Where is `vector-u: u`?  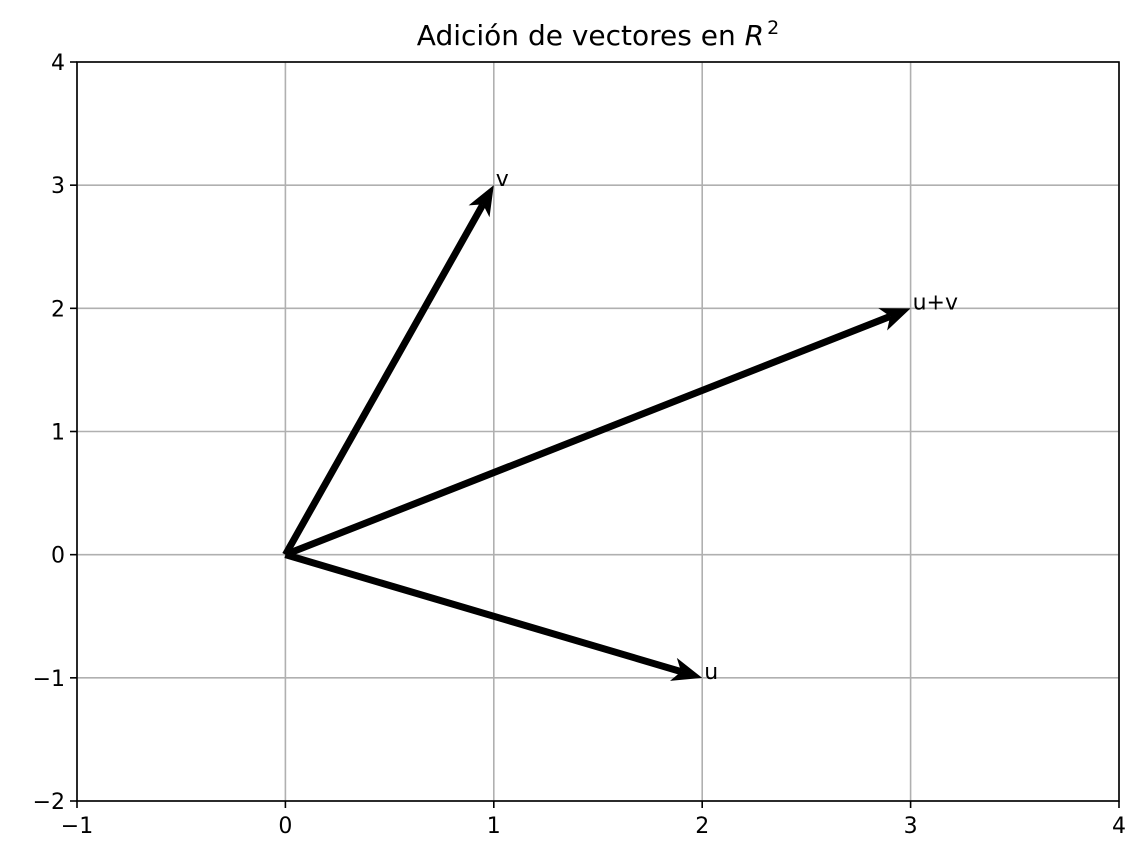 vector-u: u is located at coordinates (501, 618).